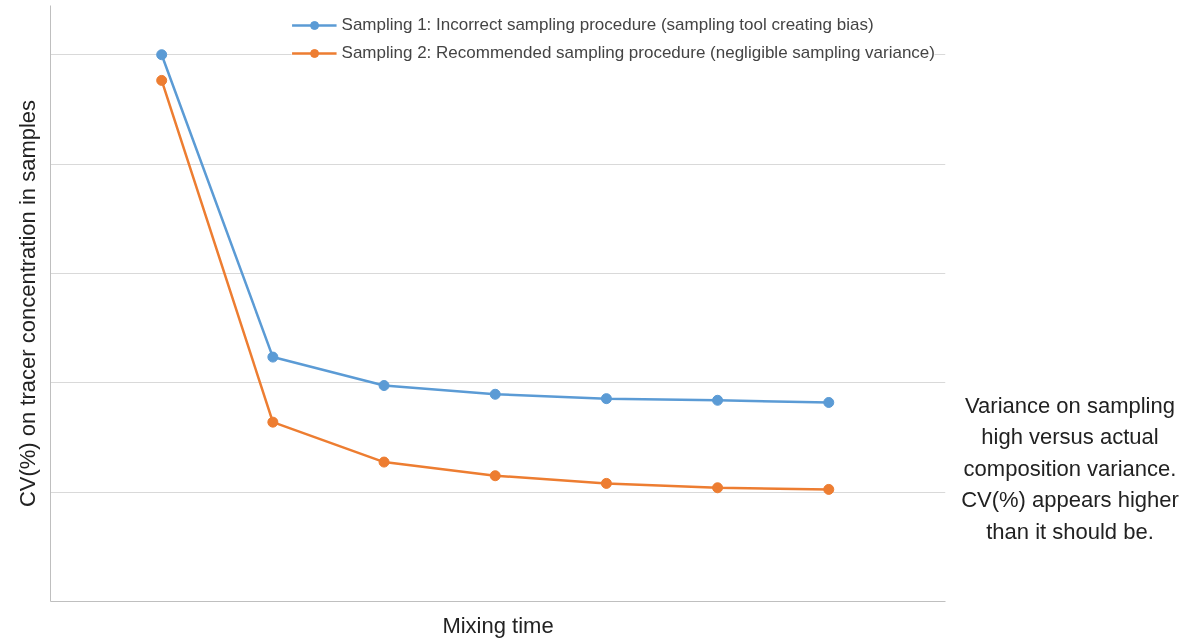 The width and height of the screenshot is (1197, 643). I want to click on x-axis-title: Mixing time, so click(498, 625).